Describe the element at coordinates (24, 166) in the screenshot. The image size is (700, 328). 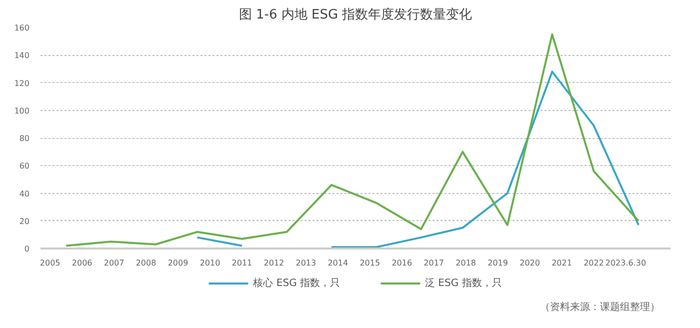
I see `y-tick-label: 60` at that location.